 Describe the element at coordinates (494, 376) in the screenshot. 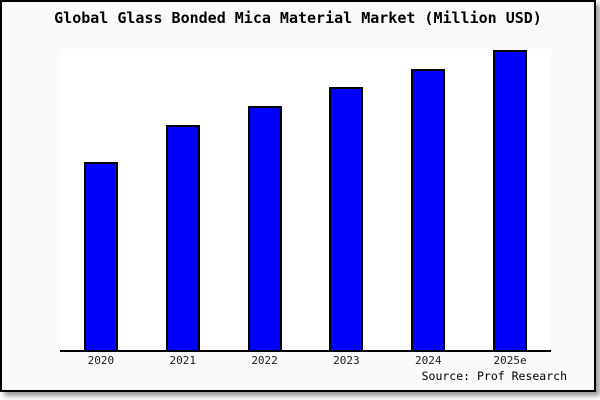

I see `source-credit: Source: Prof Research` at that location.